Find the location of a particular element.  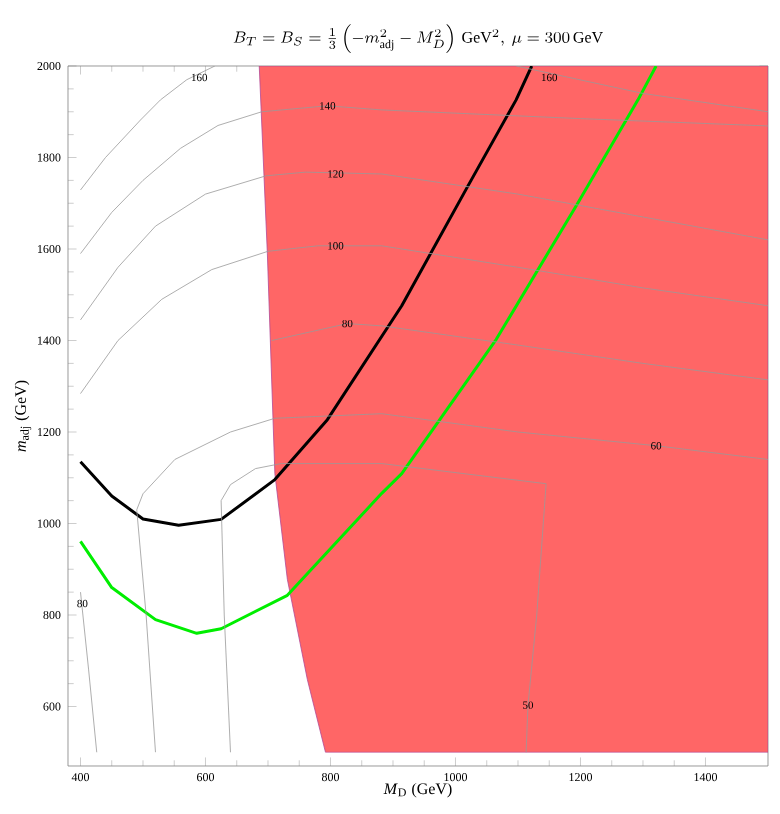

y-axis-title: m$_{adj}$ (GeV) is located at coordinates (23, 416).